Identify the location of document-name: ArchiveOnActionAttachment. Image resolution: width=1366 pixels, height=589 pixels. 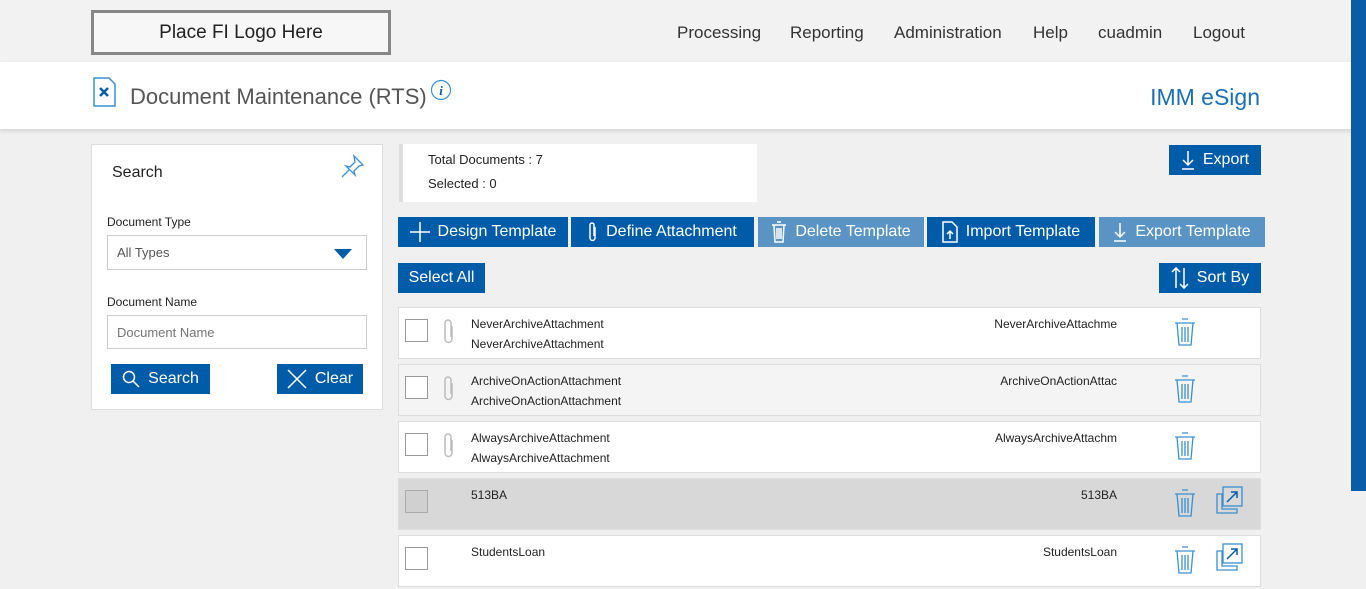
(546, 381).